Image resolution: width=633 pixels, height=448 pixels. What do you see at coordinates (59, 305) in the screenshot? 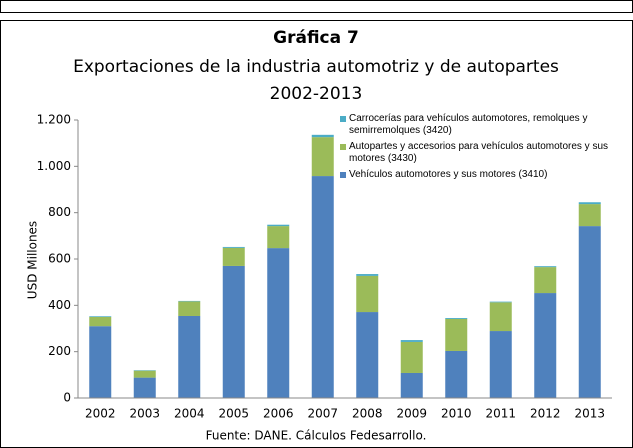
I see `y-tick-label: 400` at bounding box center [59, 305].